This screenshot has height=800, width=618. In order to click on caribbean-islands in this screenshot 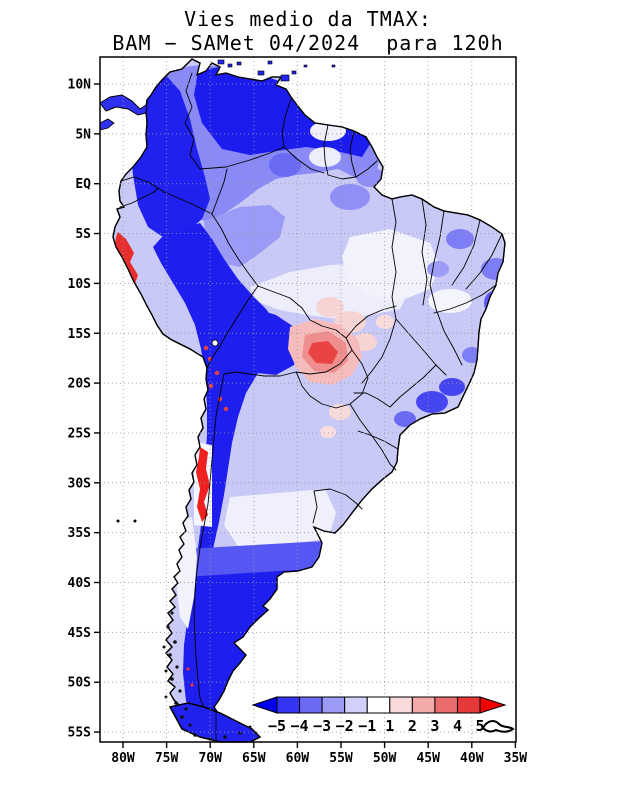, I will do `click(276, 70)`.